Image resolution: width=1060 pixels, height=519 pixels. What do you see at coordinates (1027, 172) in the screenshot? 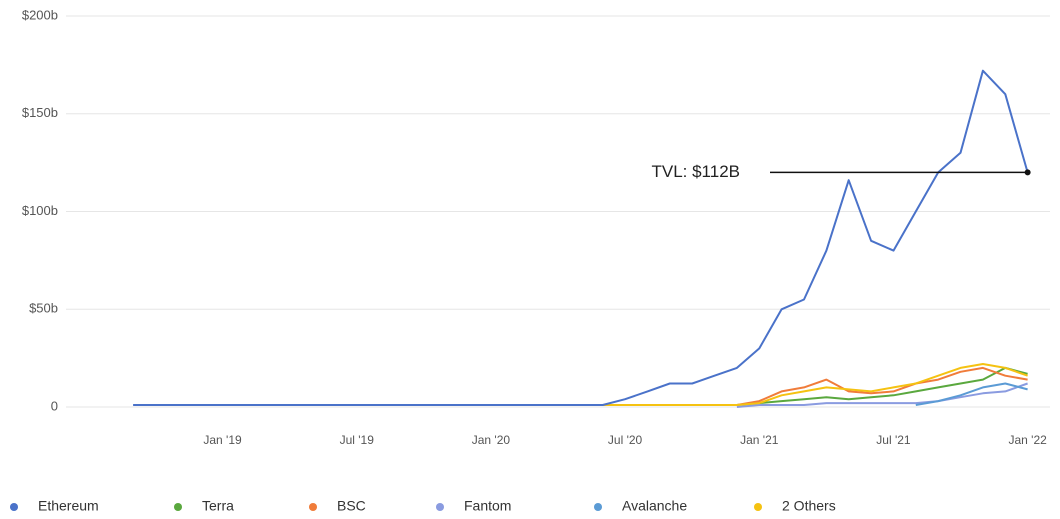
I see `annotation-dot` at bounding box center [1027, 172].